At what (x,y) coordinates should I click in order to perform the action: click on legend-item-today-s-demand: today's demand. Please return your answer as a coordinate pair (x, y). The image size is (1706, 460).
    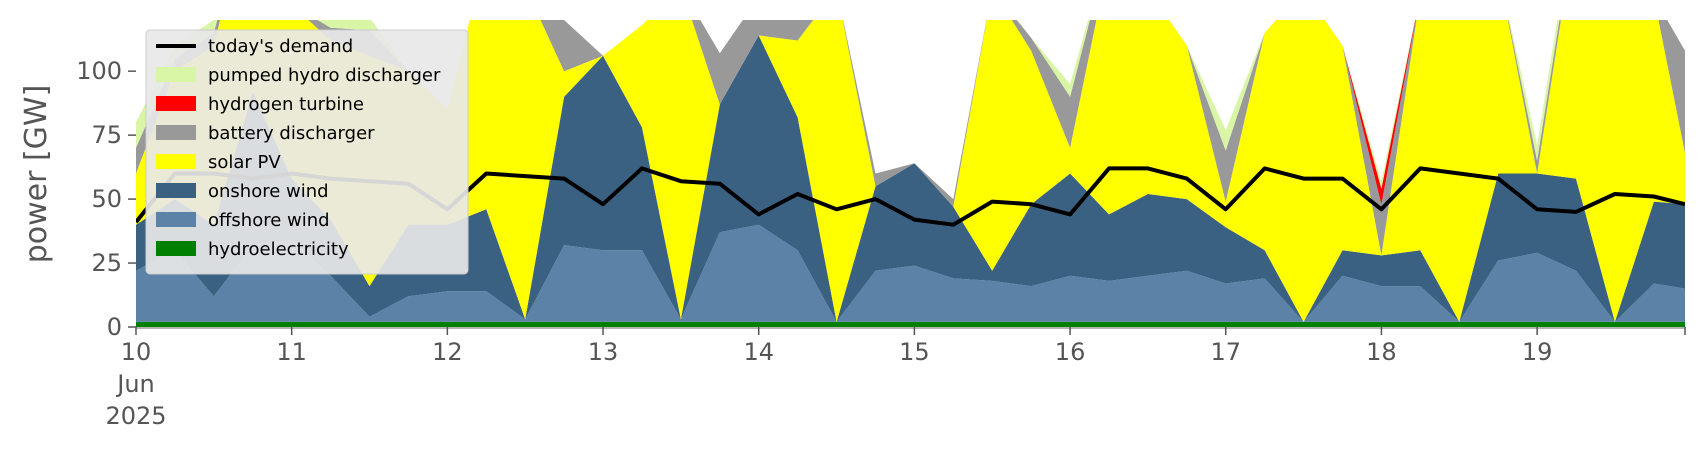
    Looking at the image, I should click on (254, 46).